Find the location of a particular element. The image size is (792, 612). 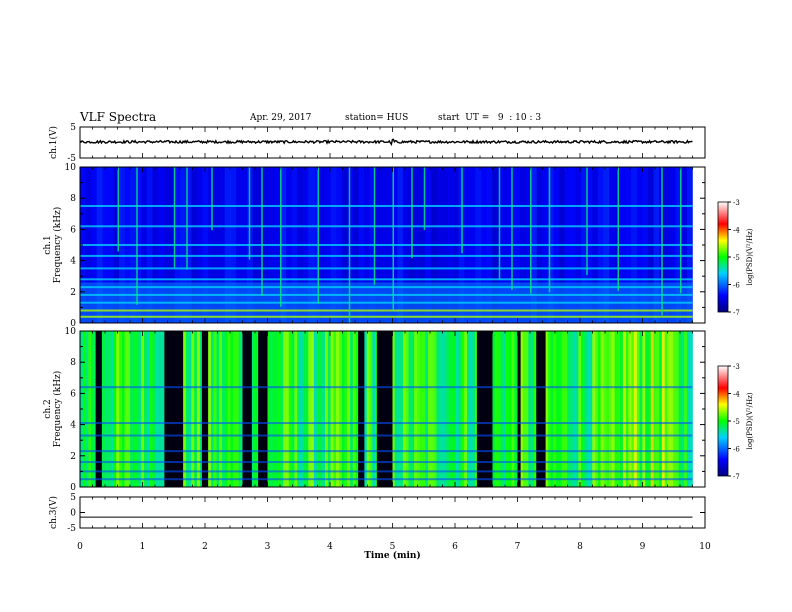

xtick-label: 3 is located at coordinates (268, 547).